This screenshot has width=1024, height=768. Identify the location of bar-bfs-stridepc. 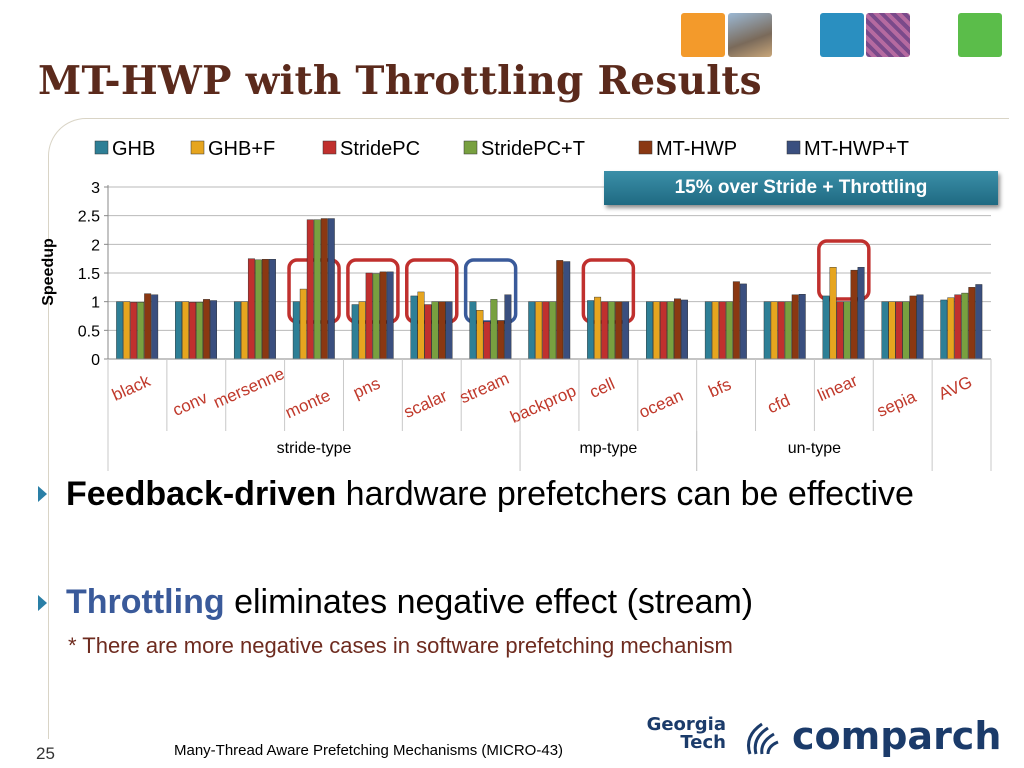
(722, 330).